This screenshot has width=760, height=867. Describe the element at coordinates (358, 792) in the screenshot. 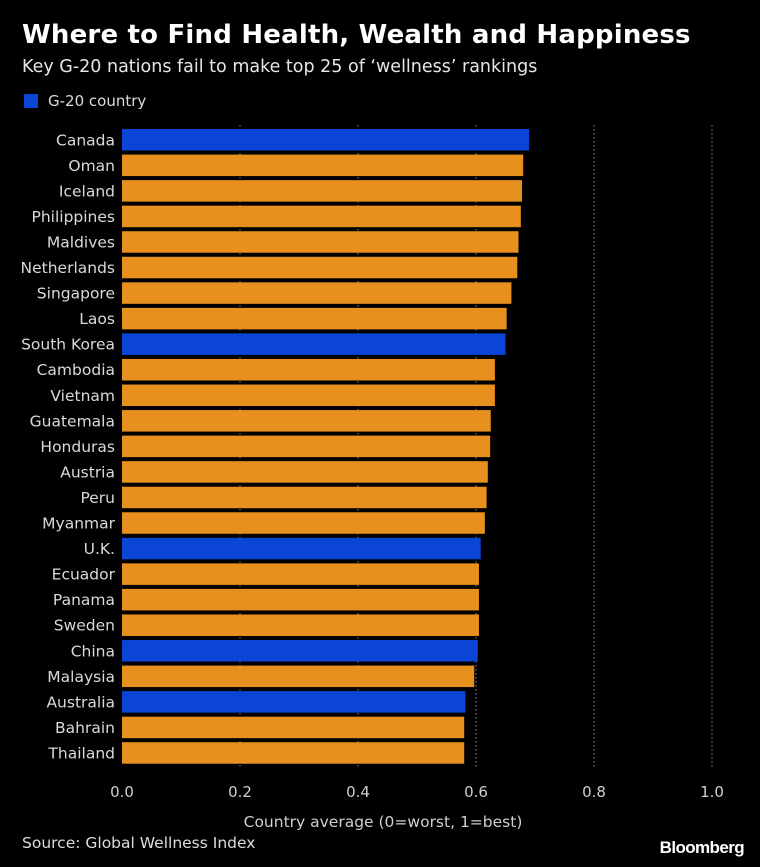

I see `x-tick-label: 0.4` at that location.